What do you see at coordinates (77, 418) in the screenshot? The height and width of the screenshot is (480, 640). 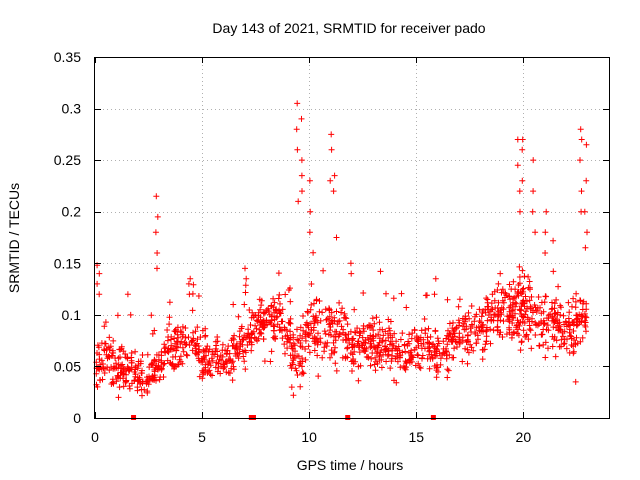 I see `y-tick-label: 0` at bounding box center [77, 418].